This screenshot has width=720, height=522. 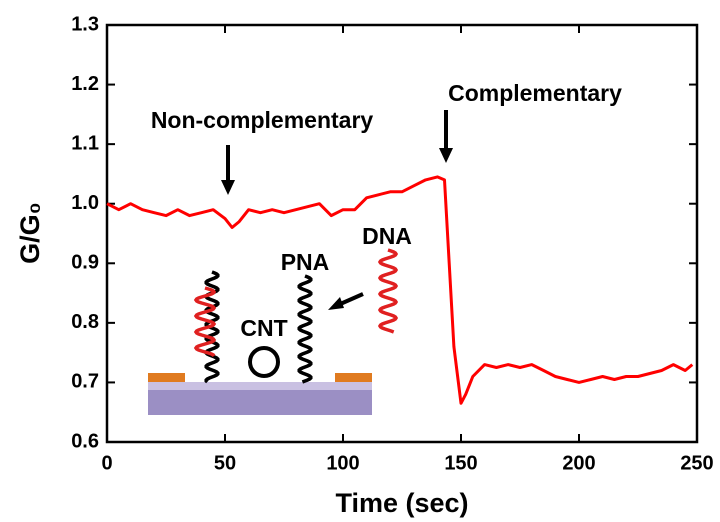 What do you see at coordinates (85, 143) in the screenshot?
I see `y-tick-label: 1.1` at bounding box center [85, 143].